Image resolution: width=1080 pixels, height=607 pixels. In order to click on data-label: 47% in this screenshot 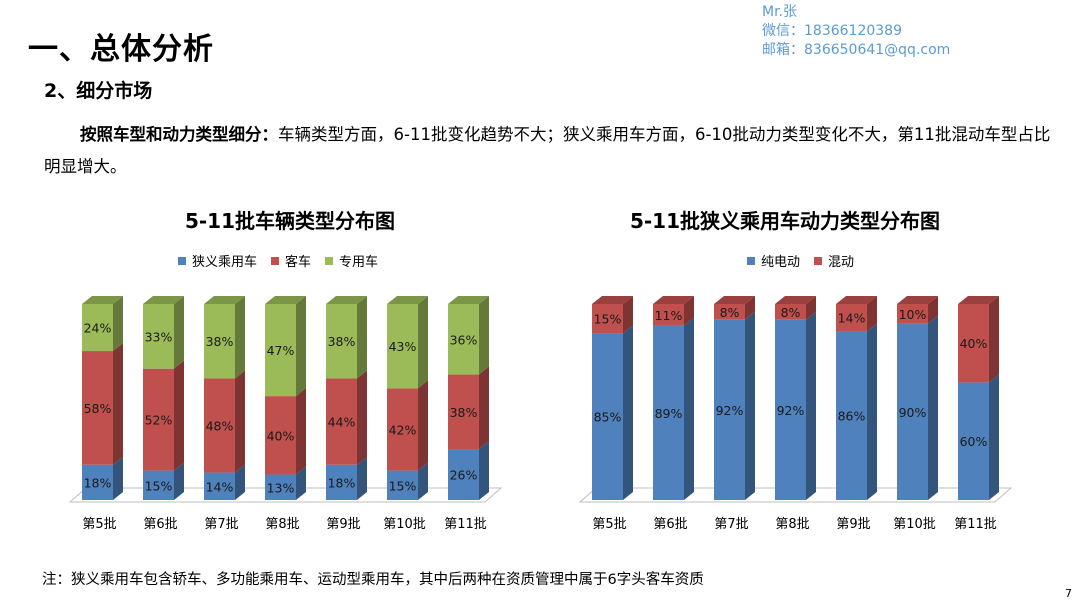, I will do `click(281, 350)`.